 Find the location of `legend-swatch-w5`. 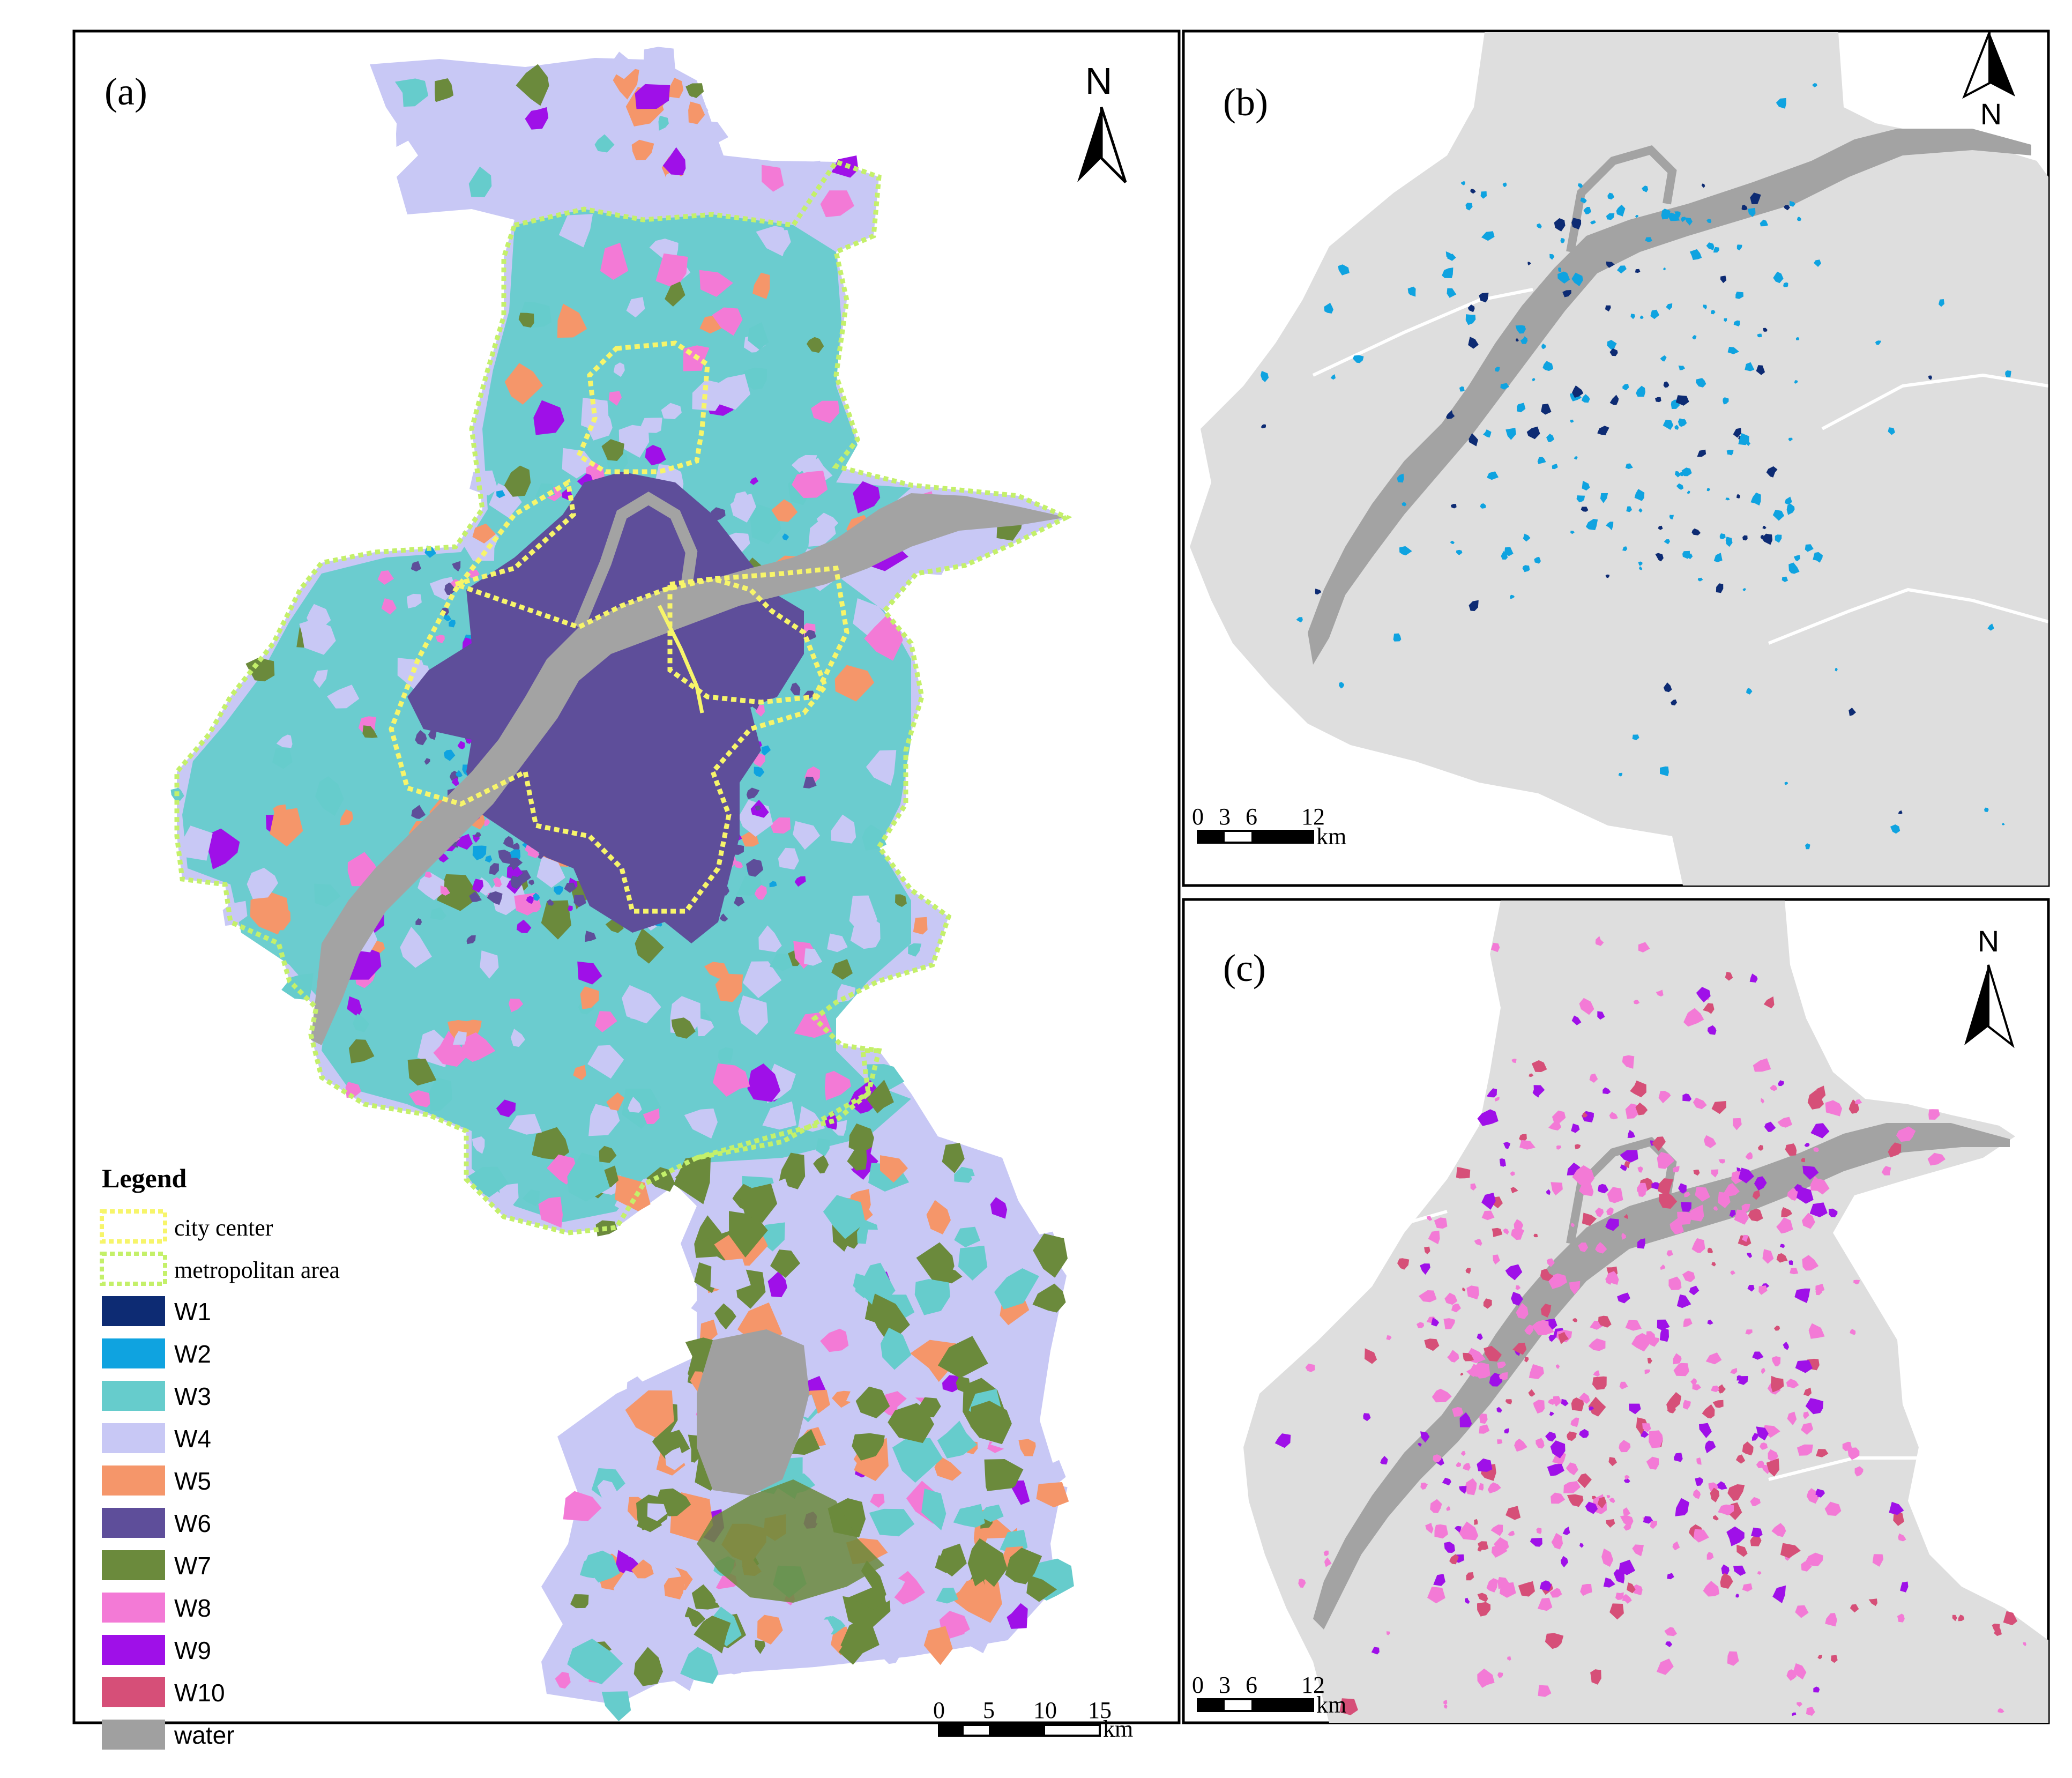

legend-swatch-w5 is located at coordinates (133, 1480).